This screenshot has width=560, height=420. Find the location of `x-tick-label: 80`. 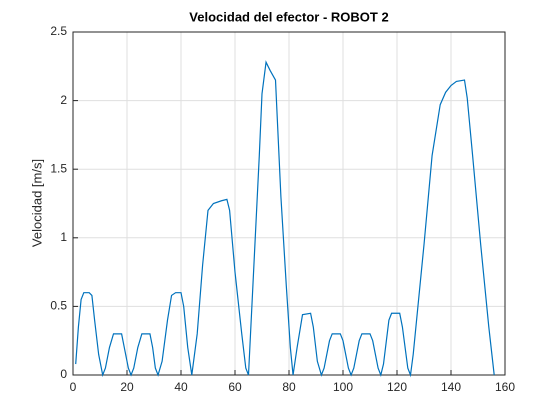

x-tick-label: 80 is located at coordinates (289, 387).